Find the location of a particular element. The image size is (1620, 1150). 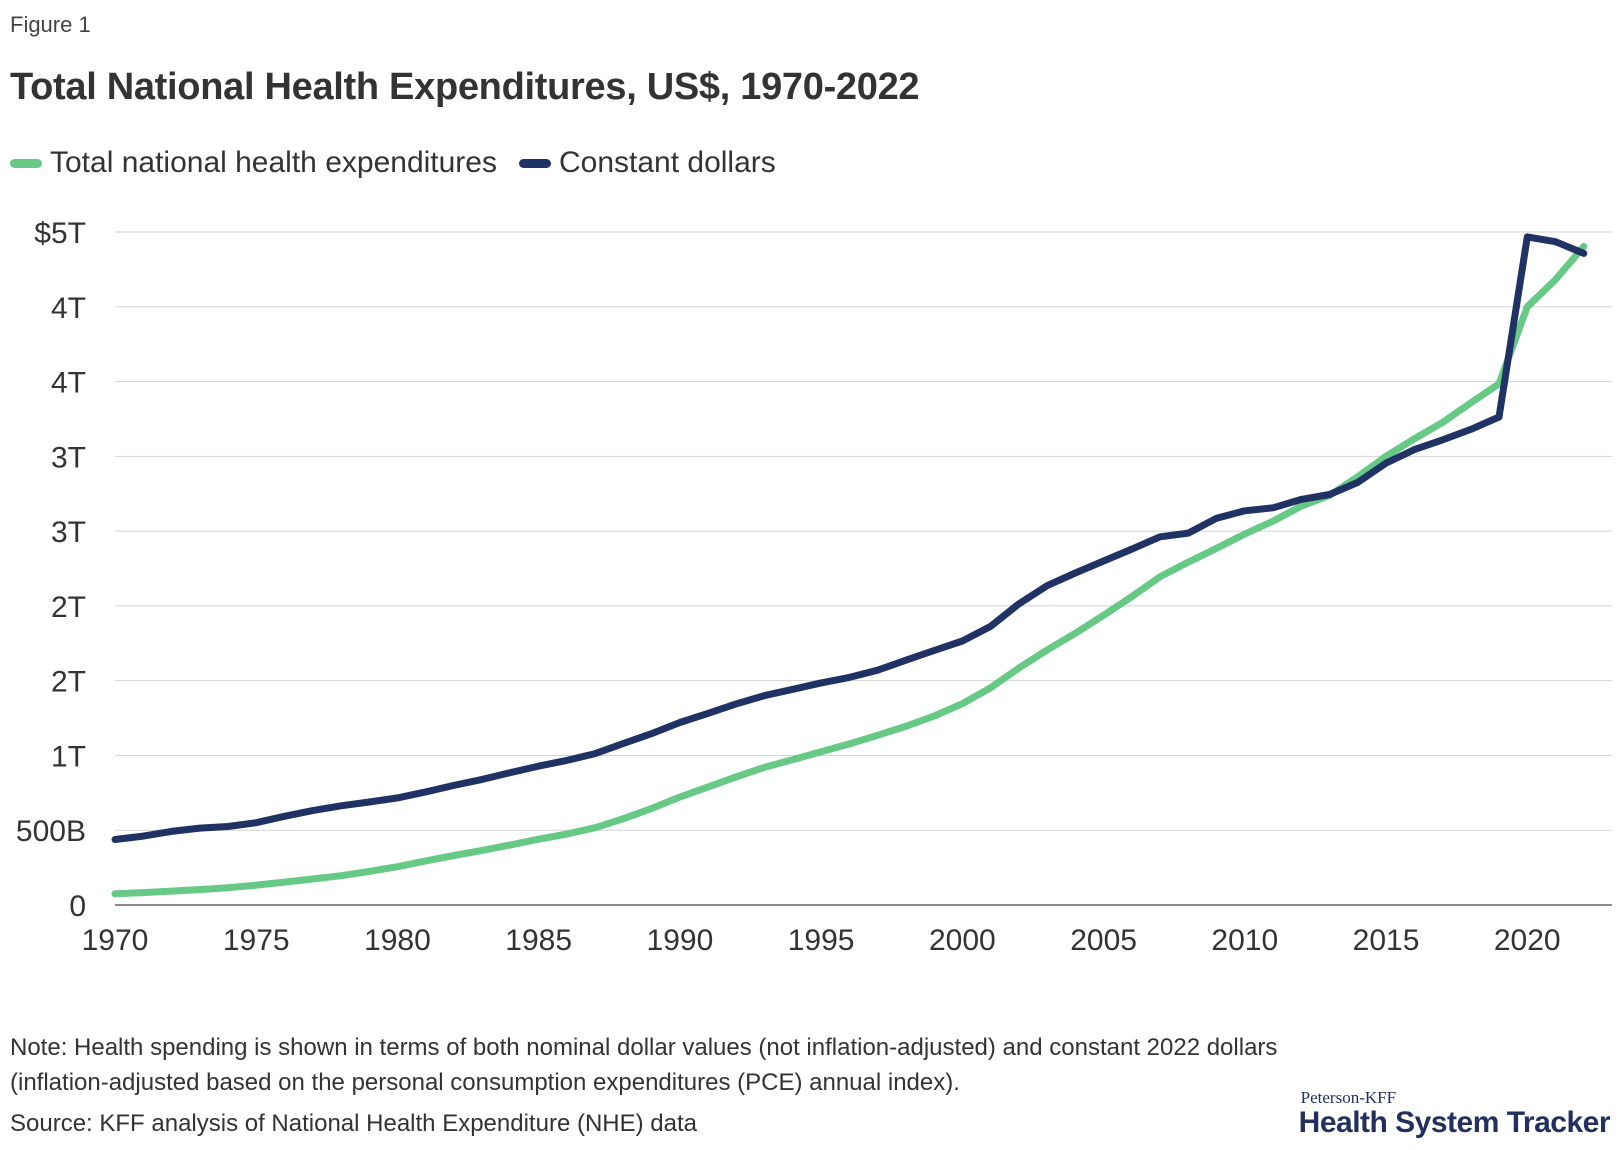

x-tick-label: 1975 is located at coordinates (256, 940).